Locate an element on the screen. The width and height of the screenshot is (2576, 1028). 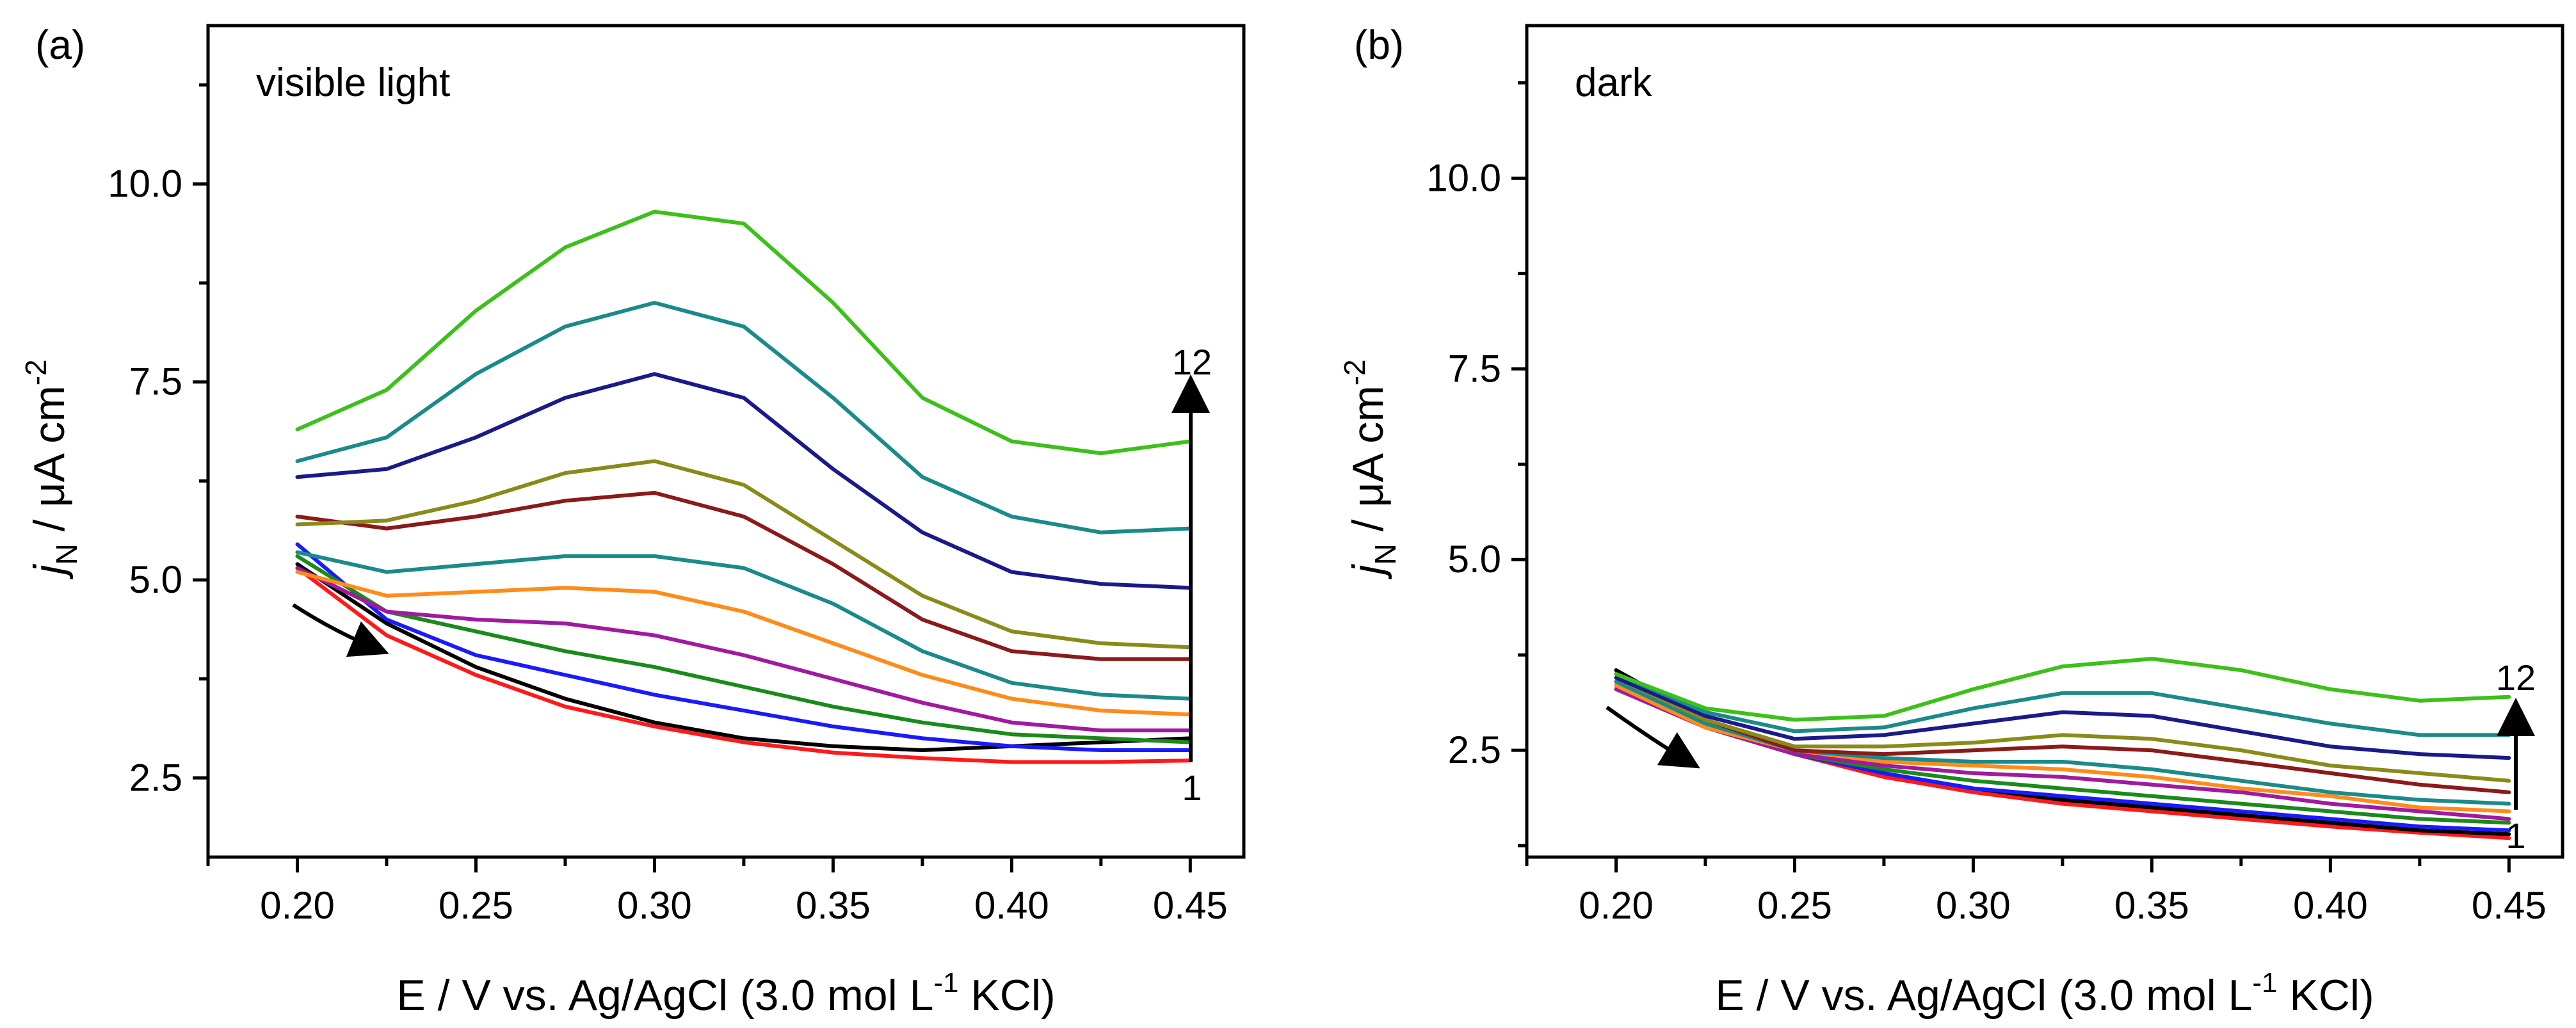
series-lines is located at coordinates (2062, 749).